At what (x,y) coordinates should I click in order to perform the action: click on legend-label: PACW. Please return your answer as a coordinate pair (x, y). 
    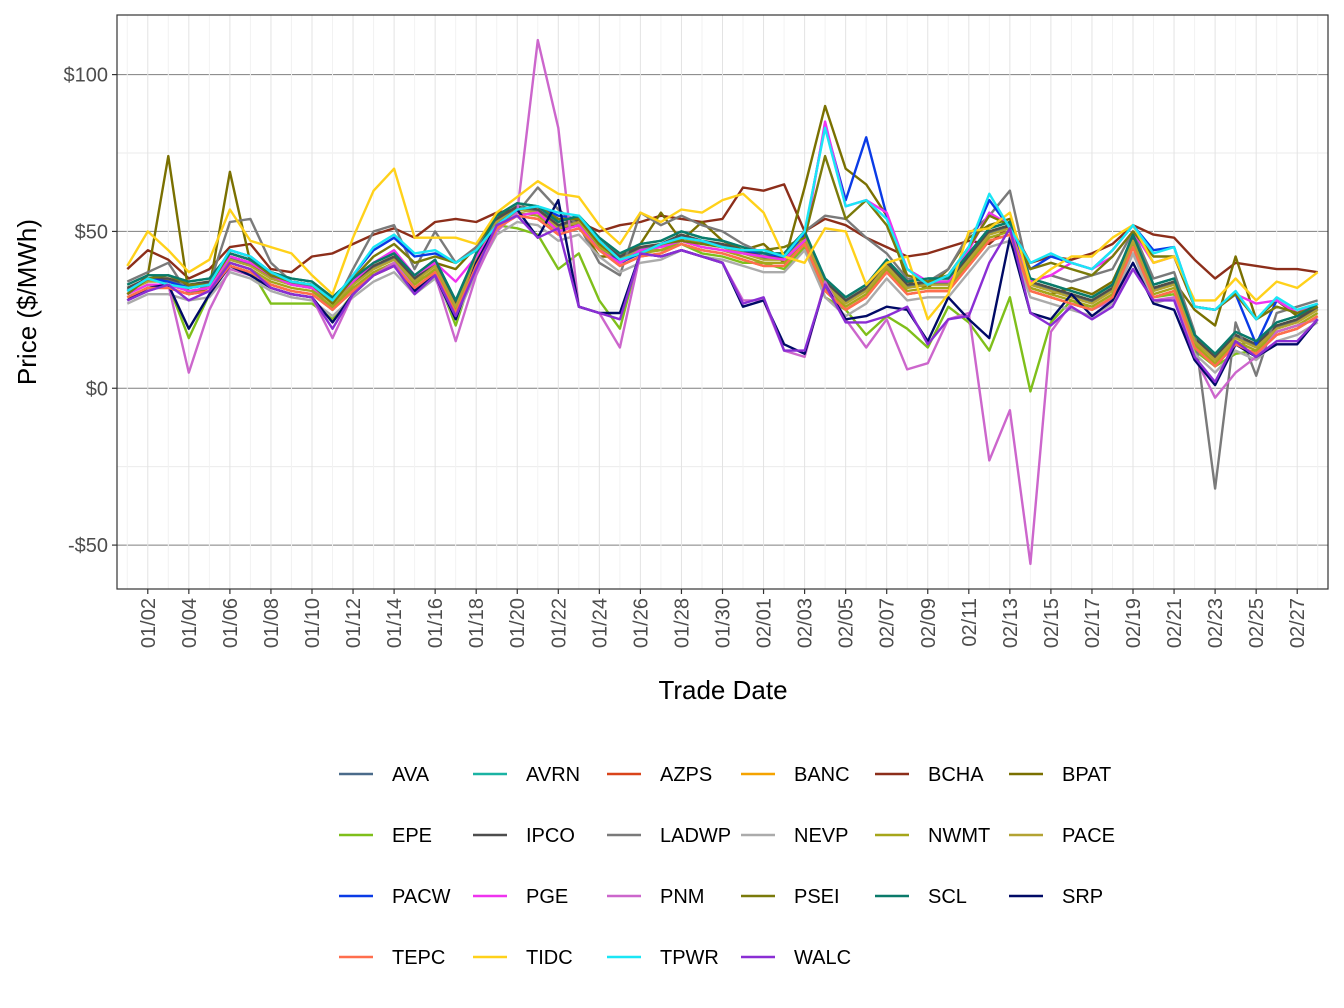
    Looking at the image, I should click on (421, 897).